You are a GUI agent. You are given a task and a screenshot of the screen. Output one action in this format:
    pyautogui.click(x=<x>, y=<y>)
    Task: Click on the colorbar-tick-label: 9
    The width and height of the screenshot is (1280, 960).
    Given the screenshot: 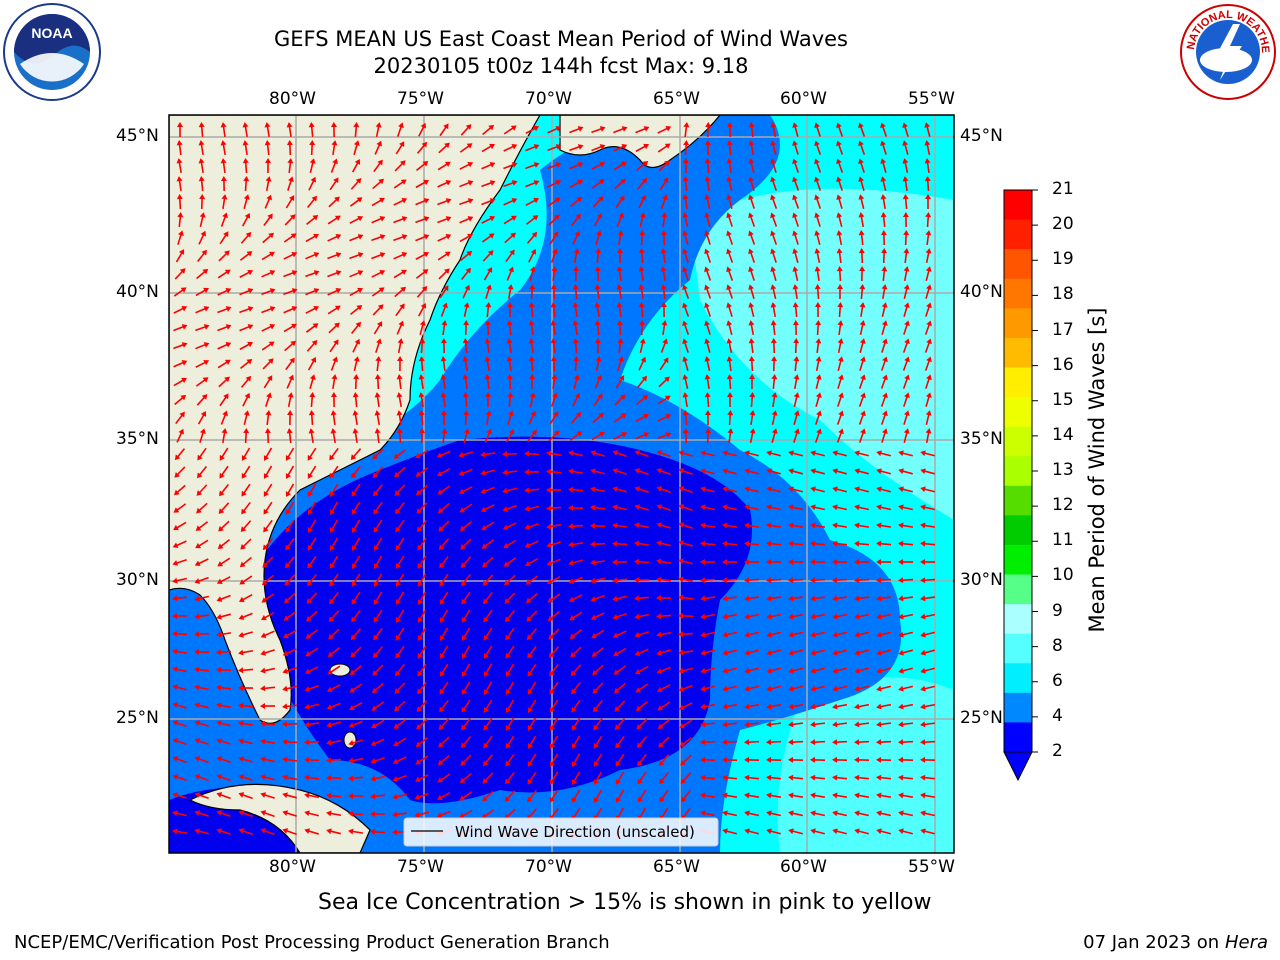 What is the action you would take?
    pyautogui.click(x=1057, y=610)
    